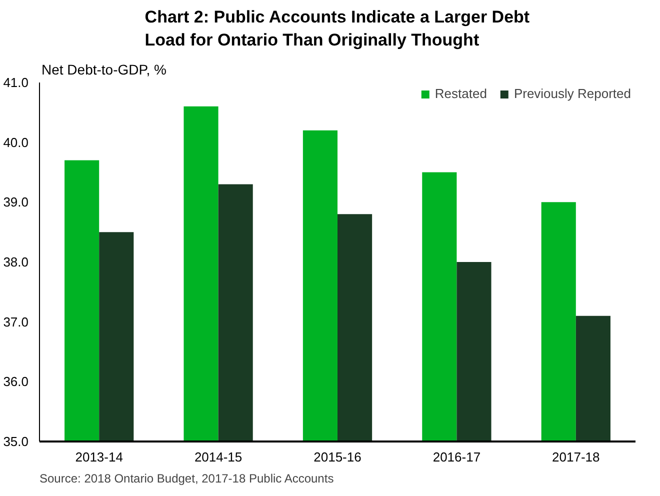  I want to click on y-axis-title: Net Debt-to-GDP, %, so click(104, 70).